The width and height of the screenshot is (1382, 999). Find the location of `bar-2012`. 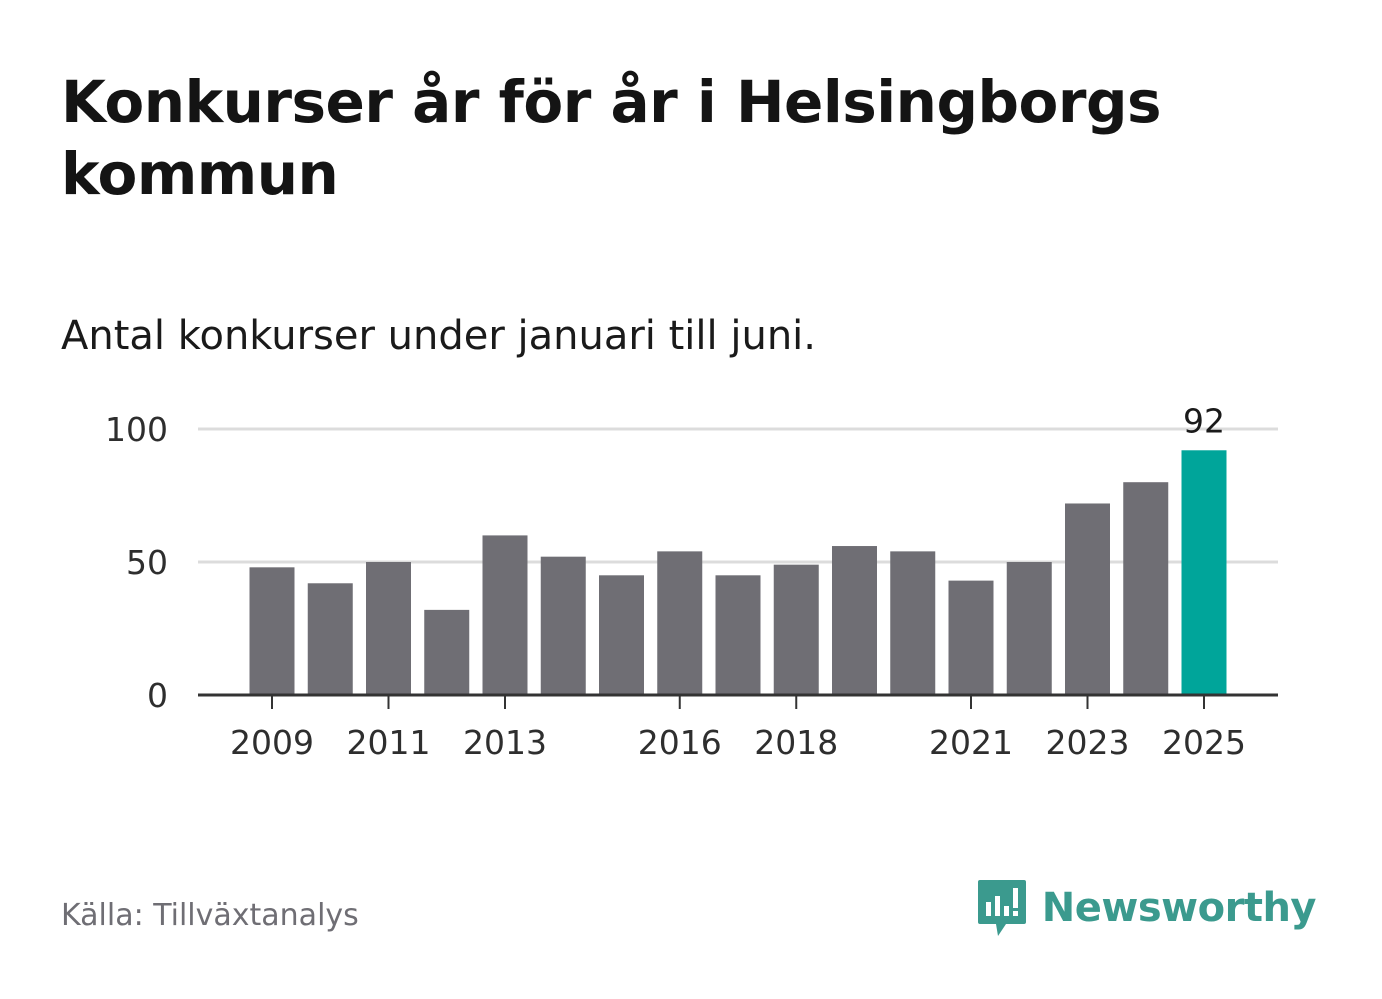

bar-2012 is located at coordinates (447, 652).